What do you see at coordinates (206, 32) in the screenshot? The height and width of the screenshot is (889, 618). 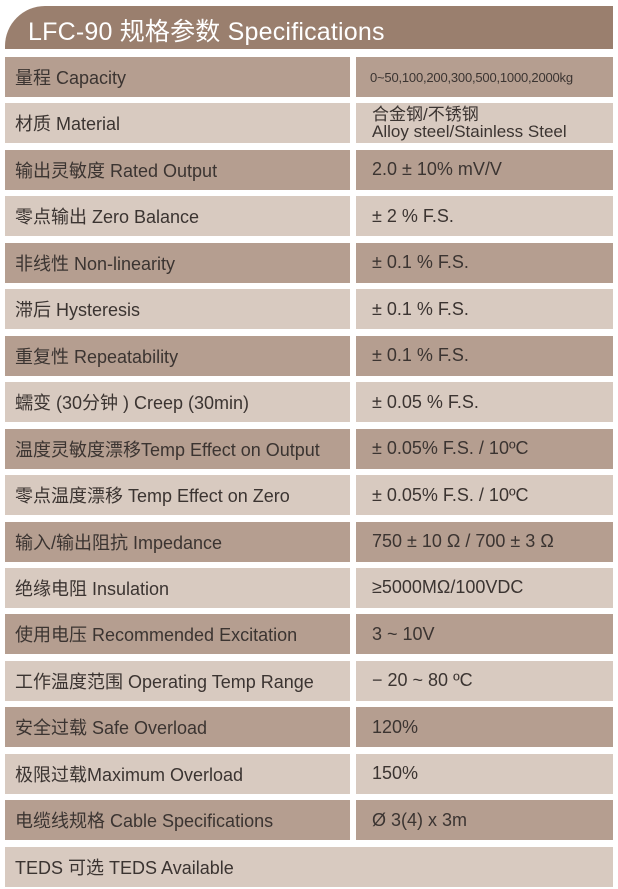 I see `spec-title: LFC-90 规格参数 Specifications` at bounding box center [206, 32].